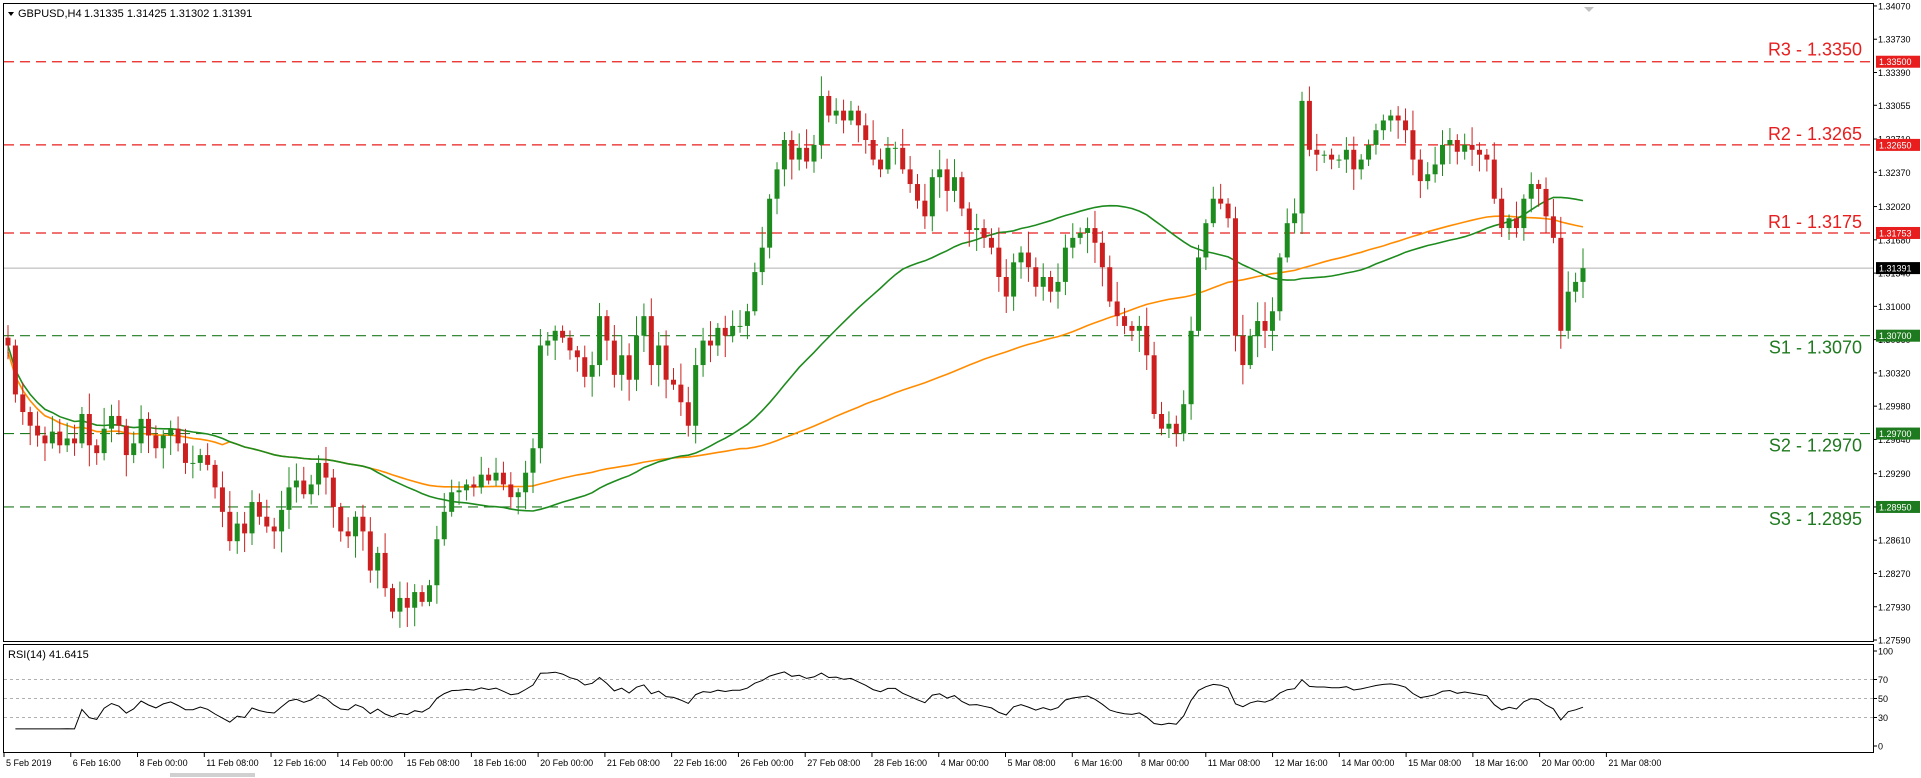 This screenshot has height=778, width=1921. I want to click on level-price-tag-s2, so click(1898, 433).